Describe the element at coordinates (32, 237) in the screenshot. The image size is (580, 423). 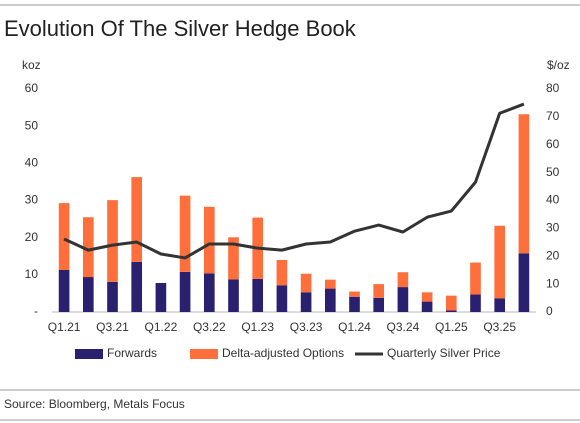
I see `y-tick-label: 20` at that location.